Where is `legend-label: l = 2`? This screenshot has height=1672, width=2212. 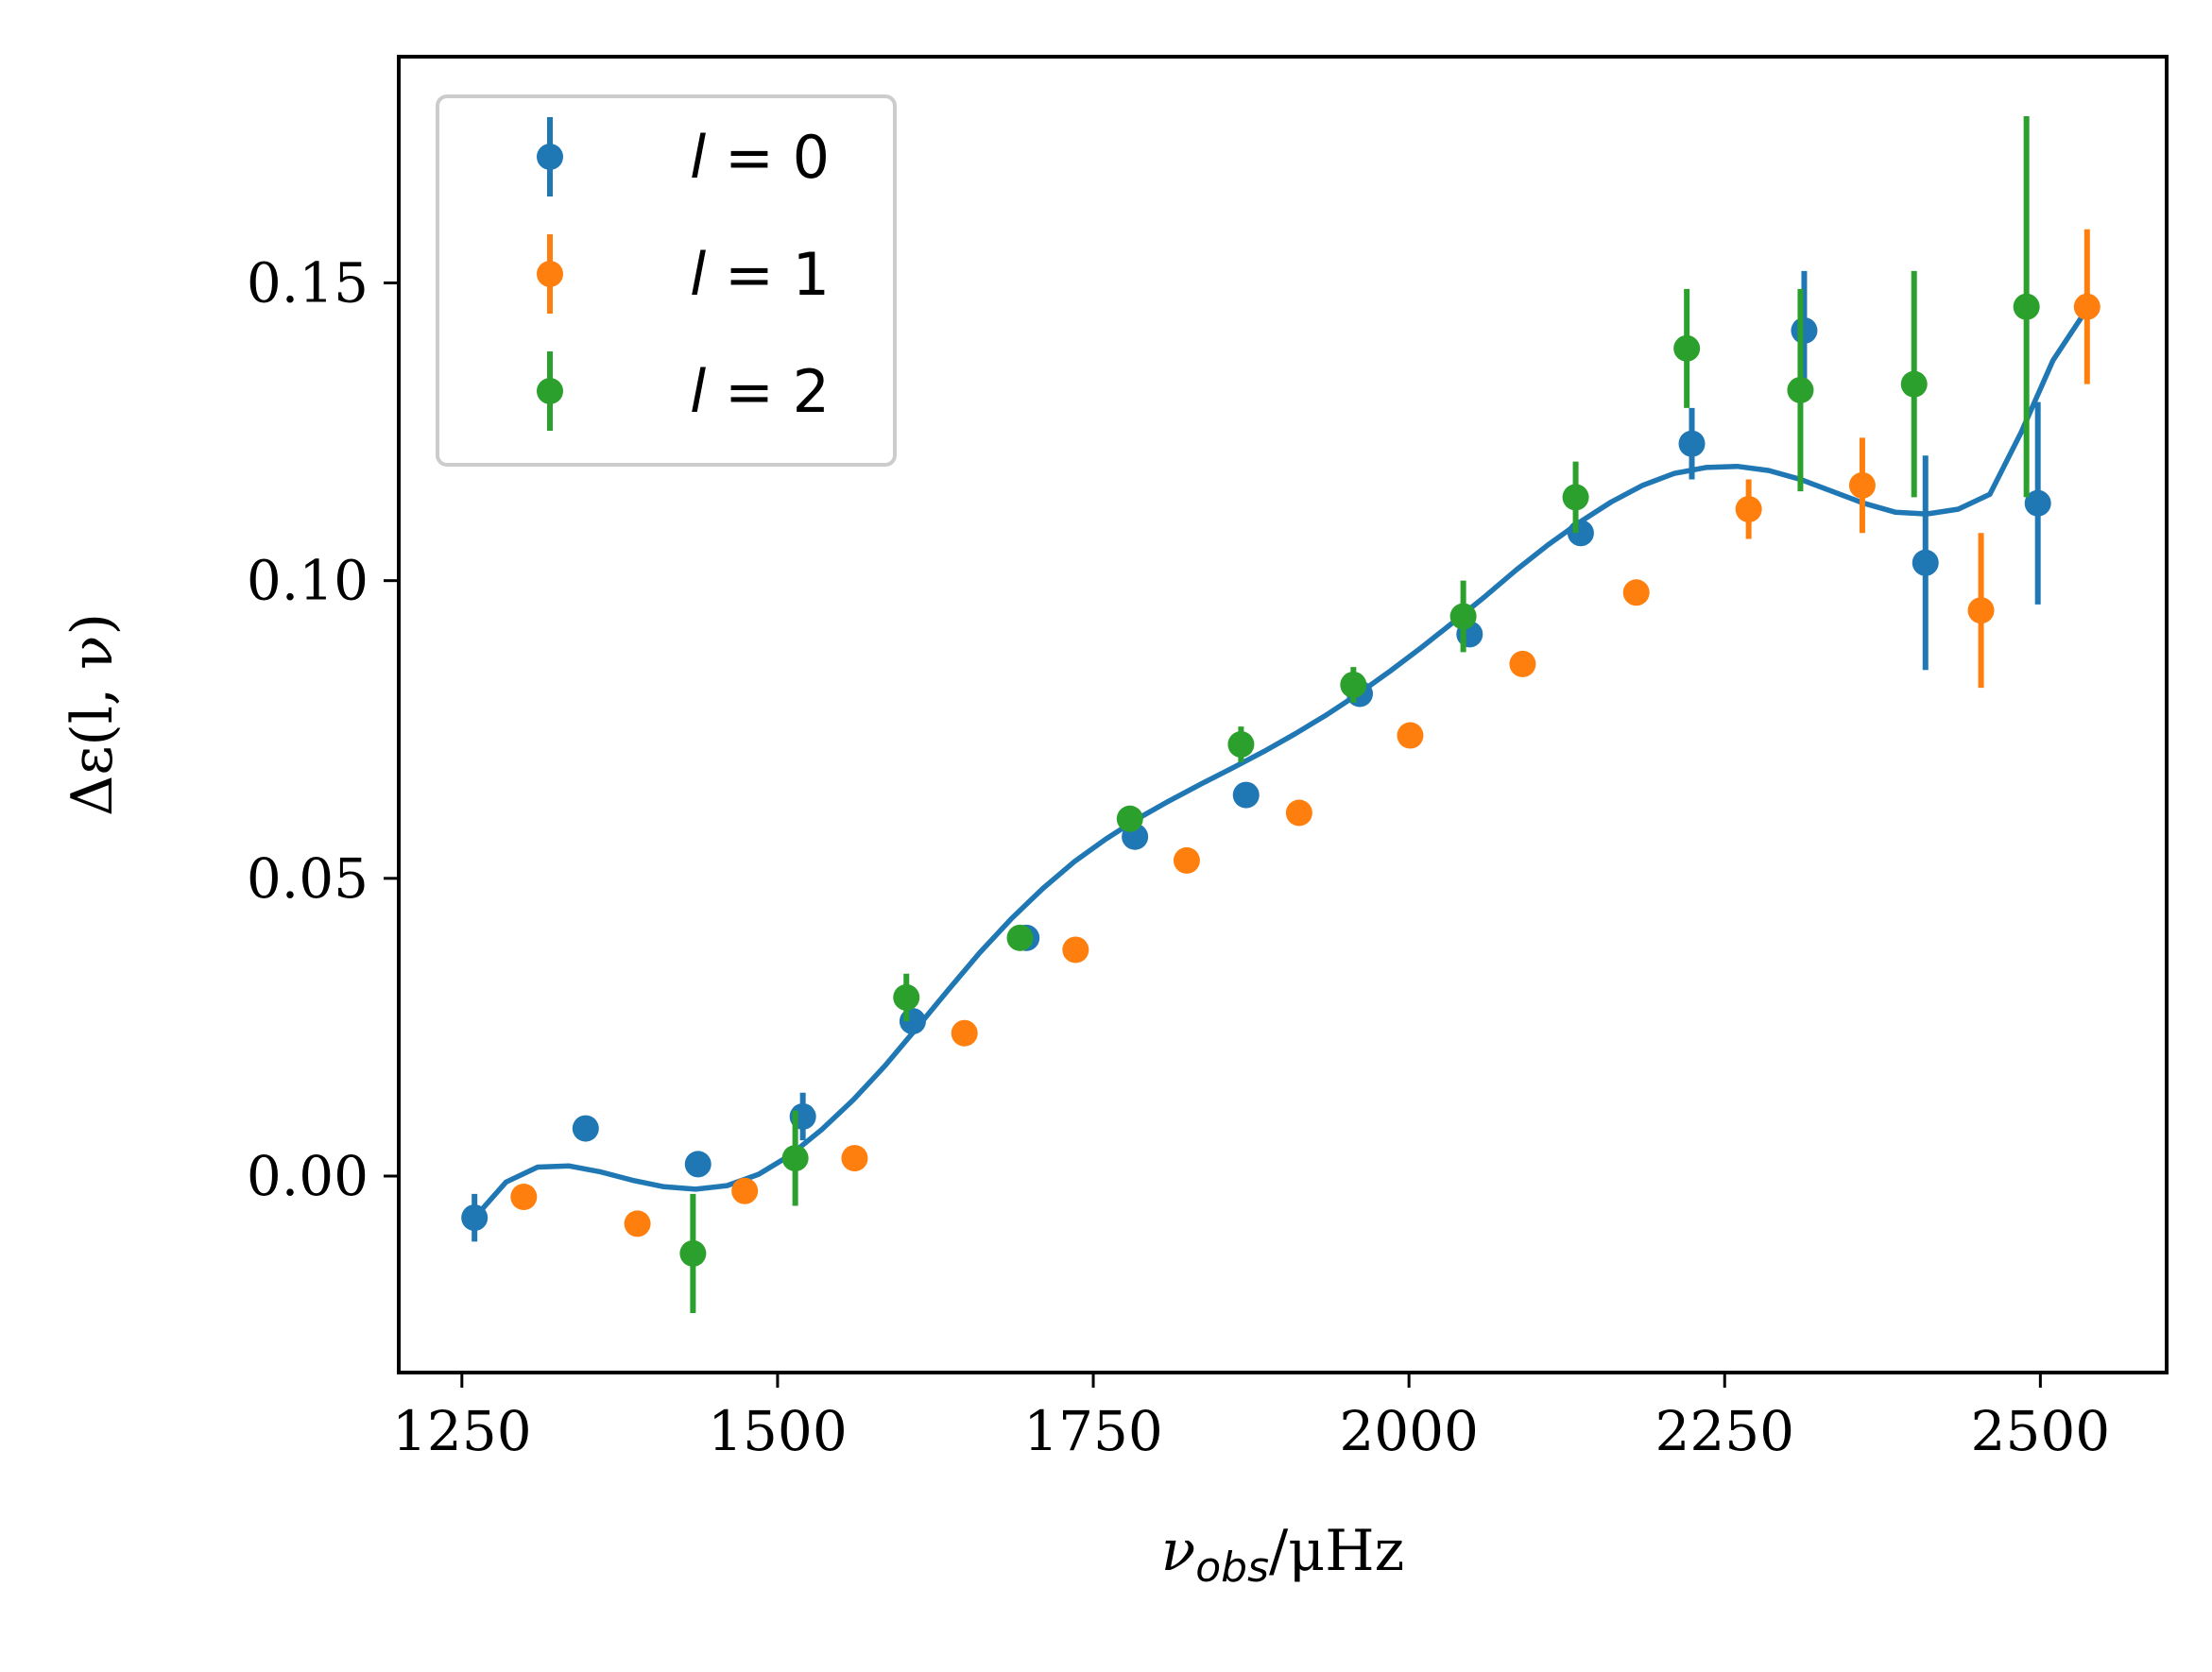 legend-label: l = 2 is located at coordinates (760, 391).